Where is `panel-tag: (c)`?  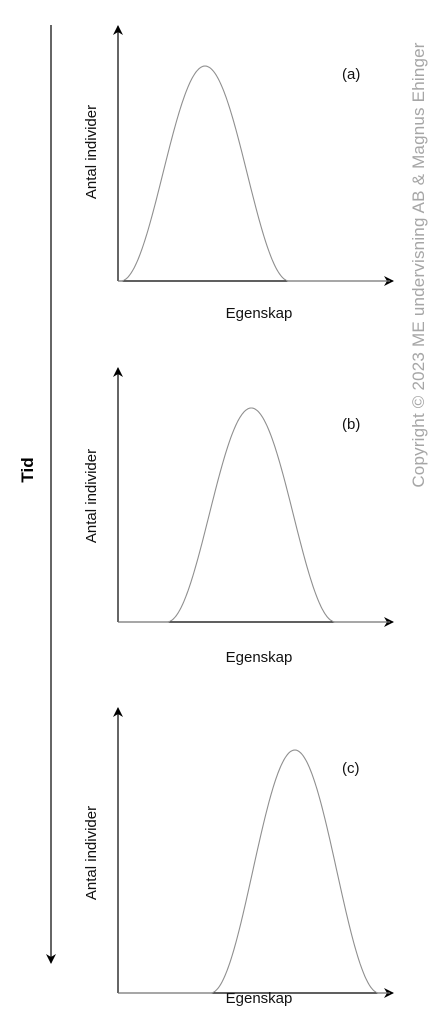 panel-tag: (c) is located at coordinates (351, 768).